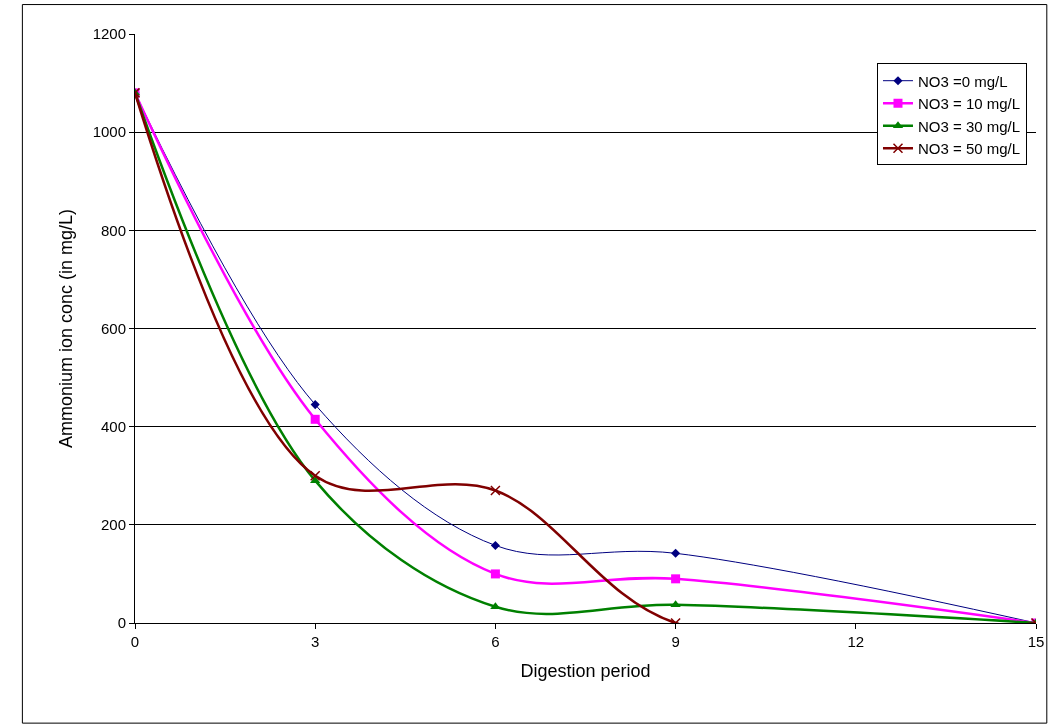 This screenshot has width=1056, height=726. I want to click on x-tick-label: 12, so click(856, 641).